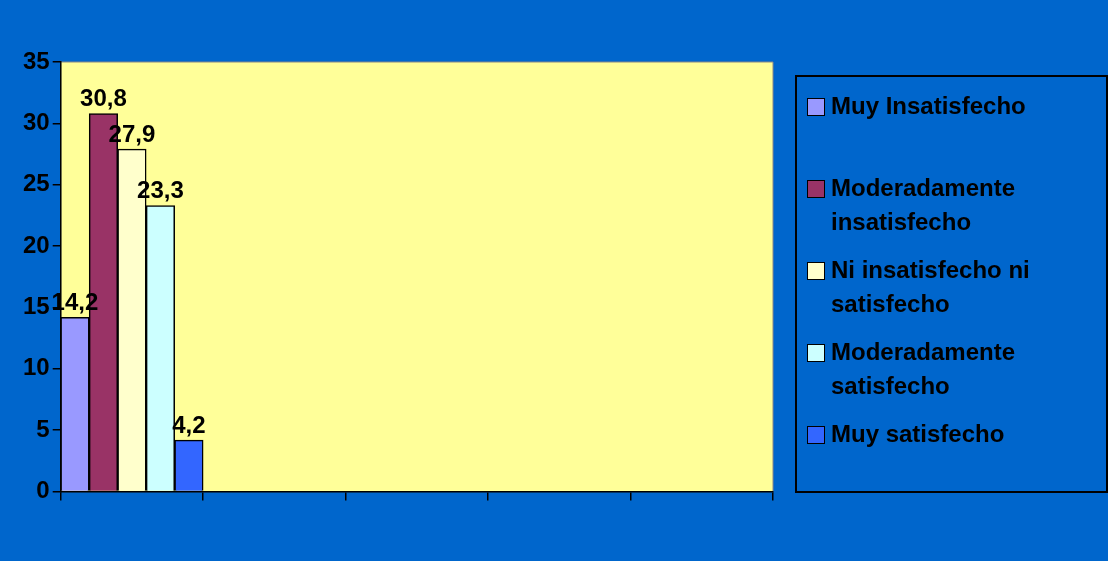 This screenshot has height=561, width=1108. Describe the element at coordinates (43, 490) in the screenshot. I see `y-tick-label: 0` at that location.